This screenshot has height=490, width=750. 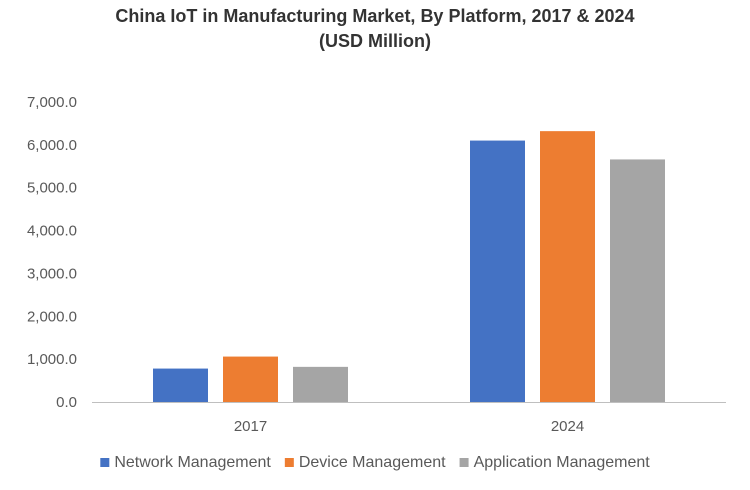 I want to click on y-tick-label: 2,000.0, so click(x=52, y=316).